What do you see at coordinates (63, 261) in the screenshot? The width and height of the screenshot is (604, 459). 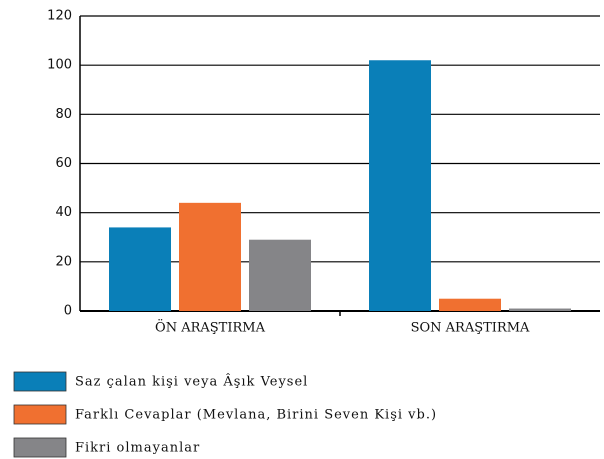 I see `y-tick-label: 20` at bounding box center [63, 261].